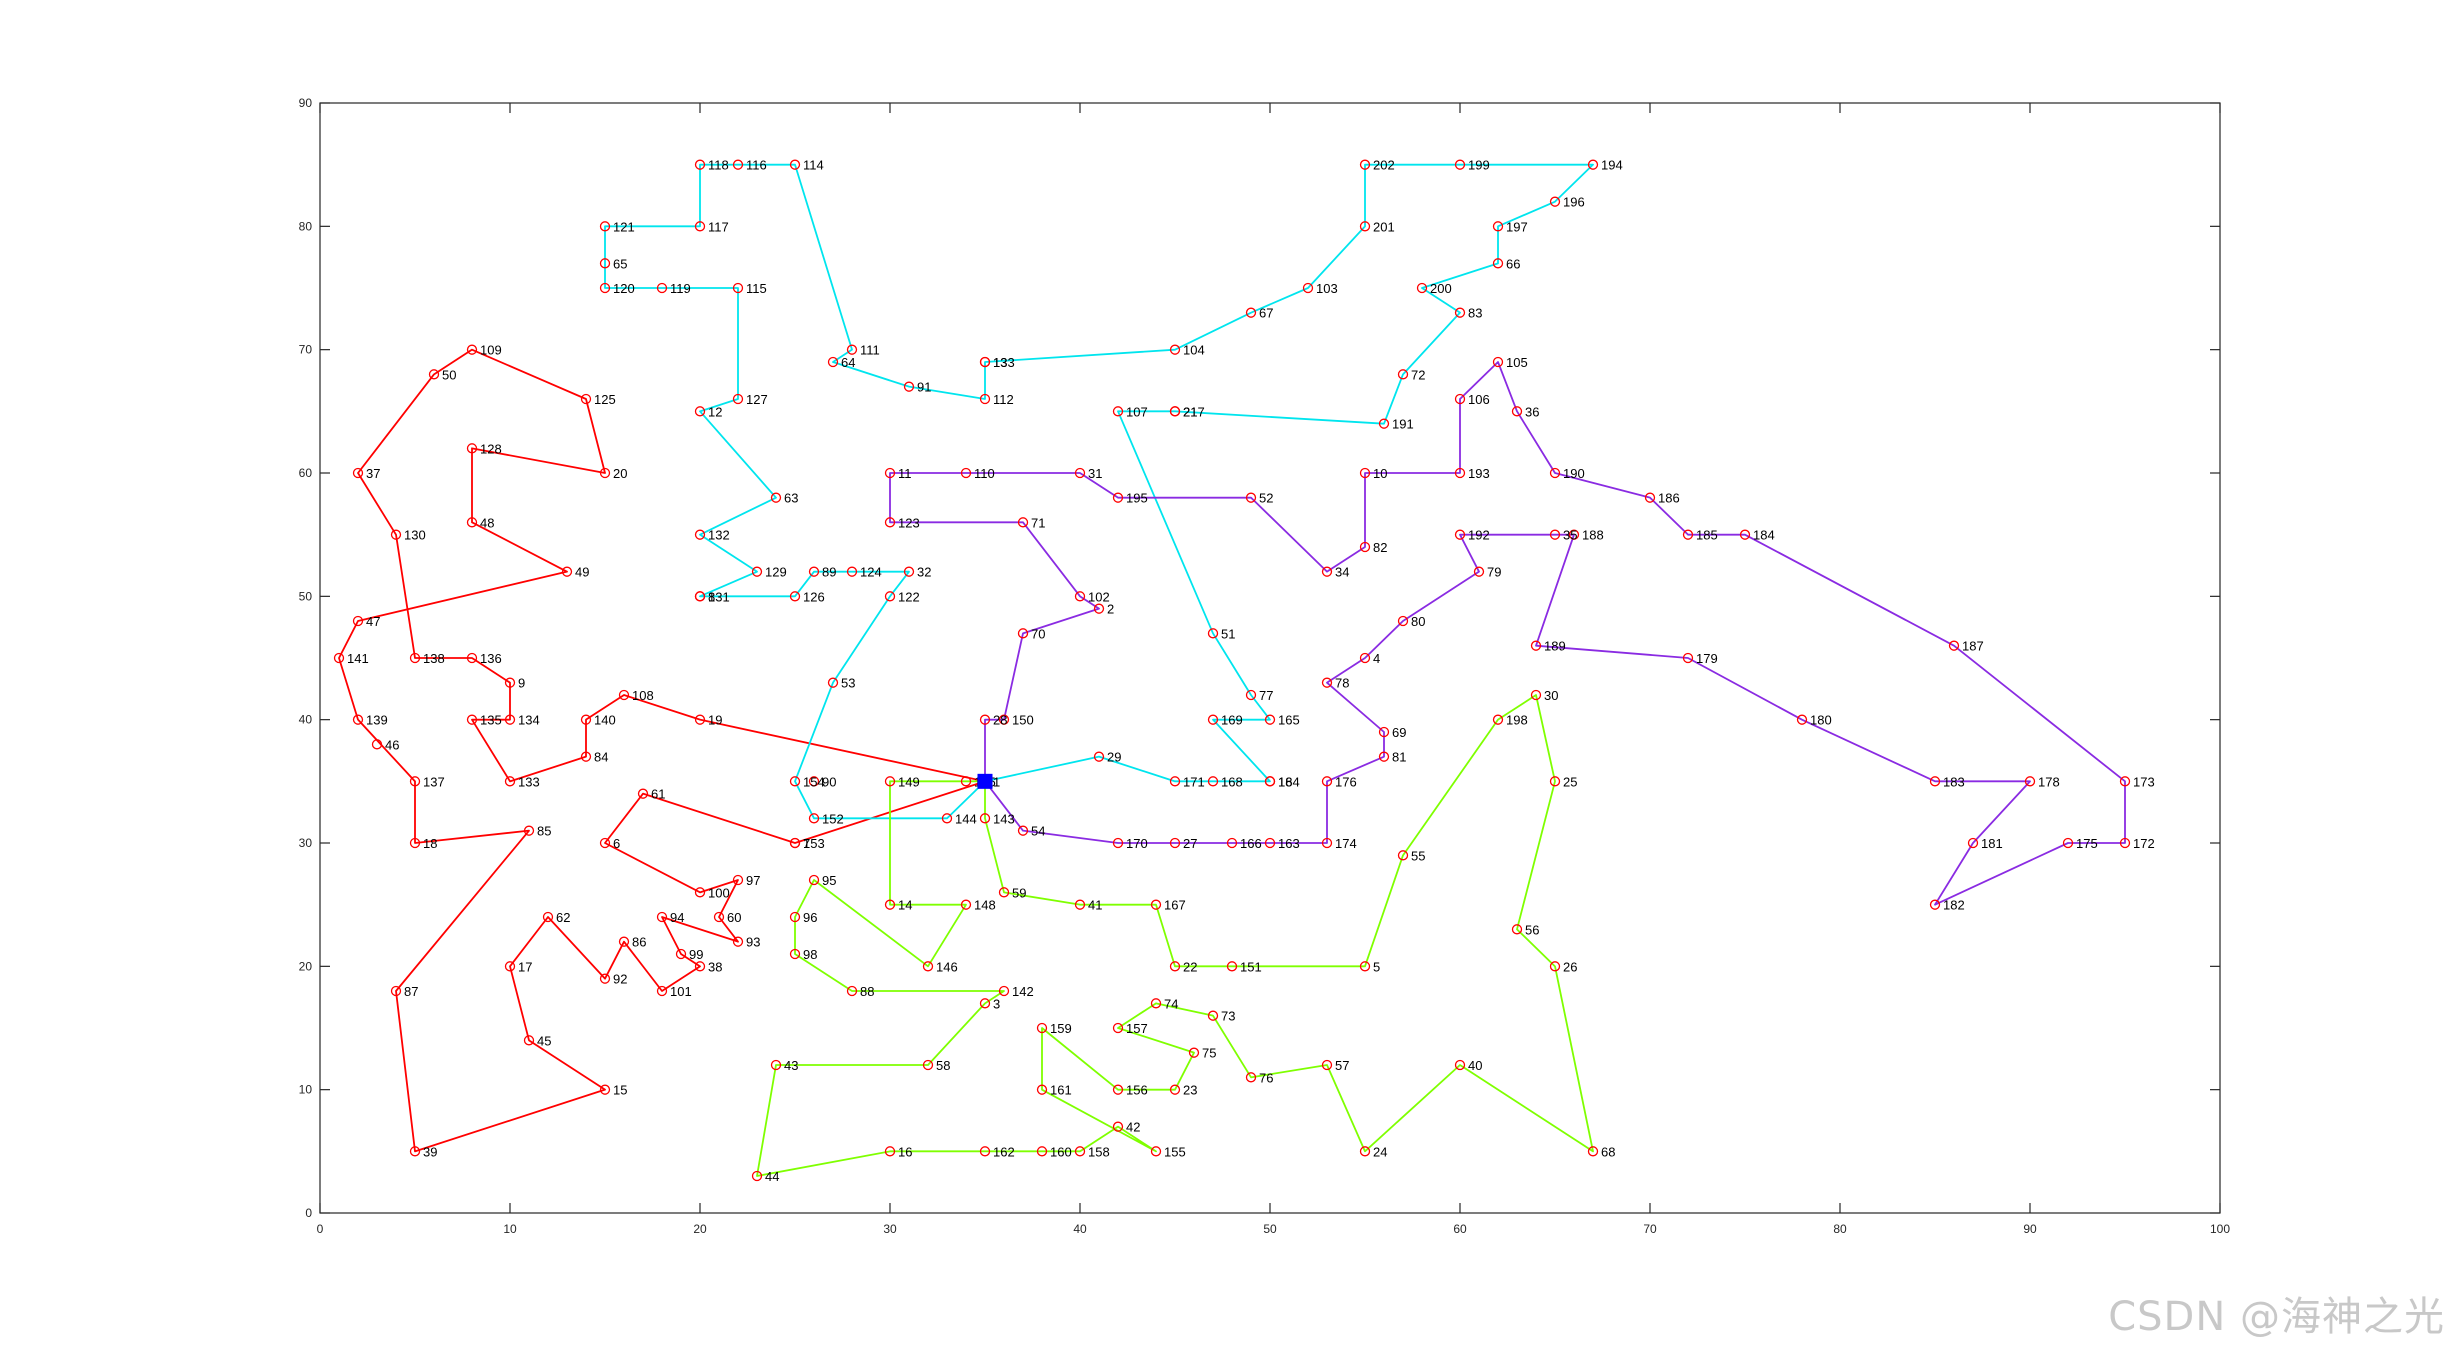  What do you see at coordinates (1707, 658) in the screenshot?
I see `customer-label: 179` at bounding box center [1707, 658].